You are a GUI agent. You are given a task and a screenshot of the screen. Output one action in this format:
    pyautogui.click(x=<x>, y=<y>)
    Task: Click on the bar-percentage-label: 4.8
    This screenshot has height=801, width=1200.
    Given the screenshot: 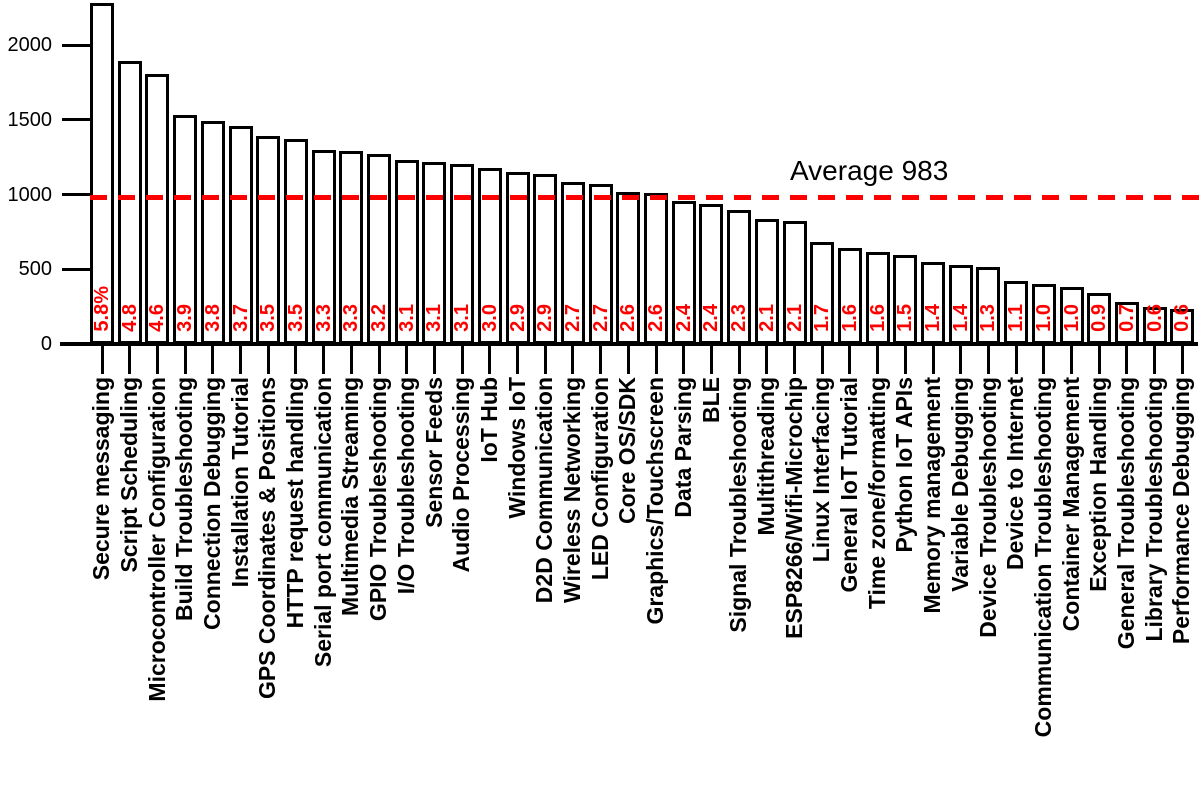 What is the action you would take?
    pyautogui.click(x=129, y=318)
    